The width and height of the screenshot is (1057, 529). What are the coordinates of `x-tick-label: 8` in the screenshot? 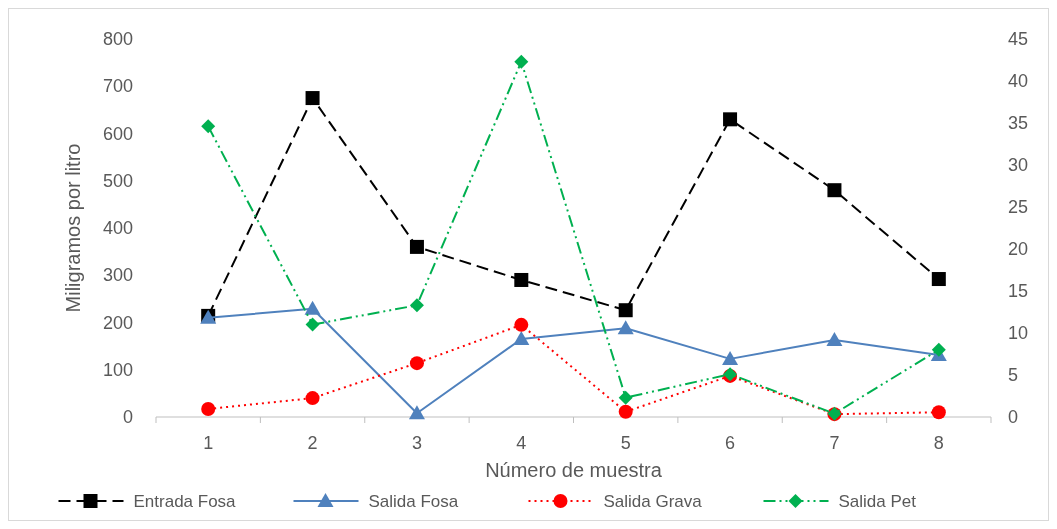 It's located at (938, 443).